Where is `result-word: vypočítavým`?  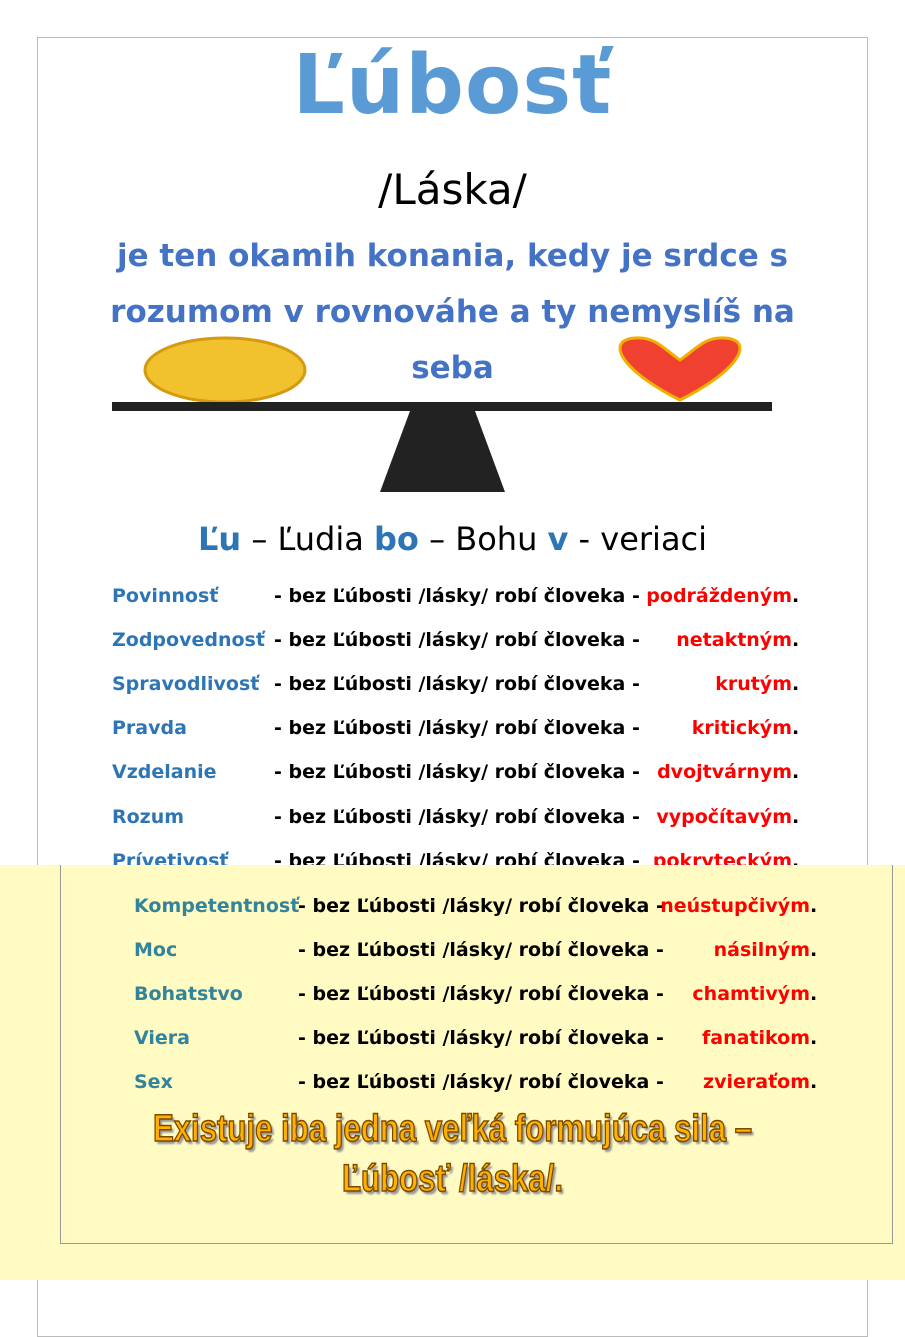 result-word: vypočítavým is located at coordinates (724, 817).